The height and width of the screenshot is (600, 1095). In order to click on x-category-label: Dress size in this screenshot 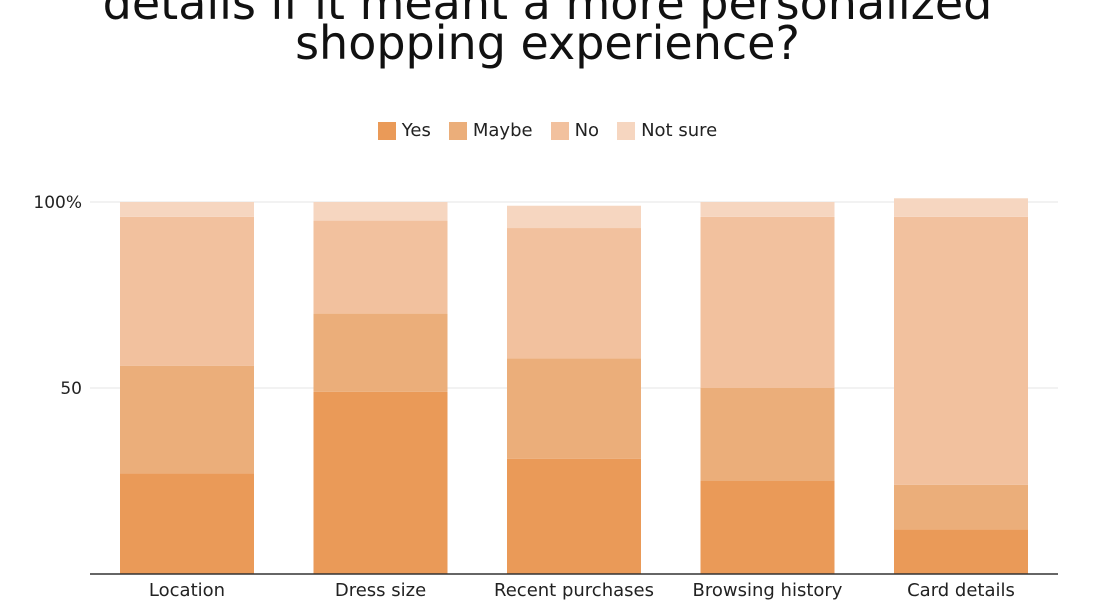, I will do `click(380, 590)`.